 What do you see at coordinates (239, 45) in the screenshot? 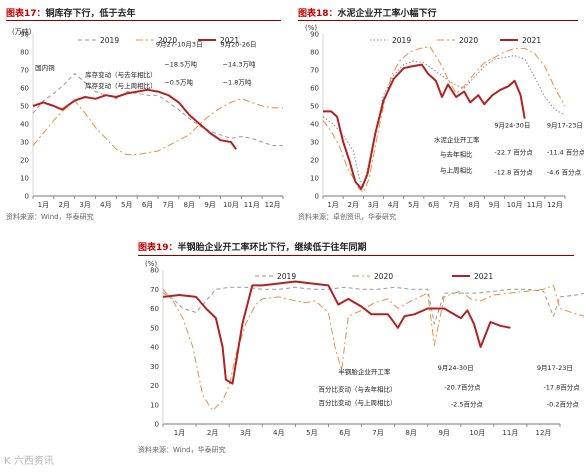
I see `annotation-text: 9月20-26日` at bounding box center [239, 45].